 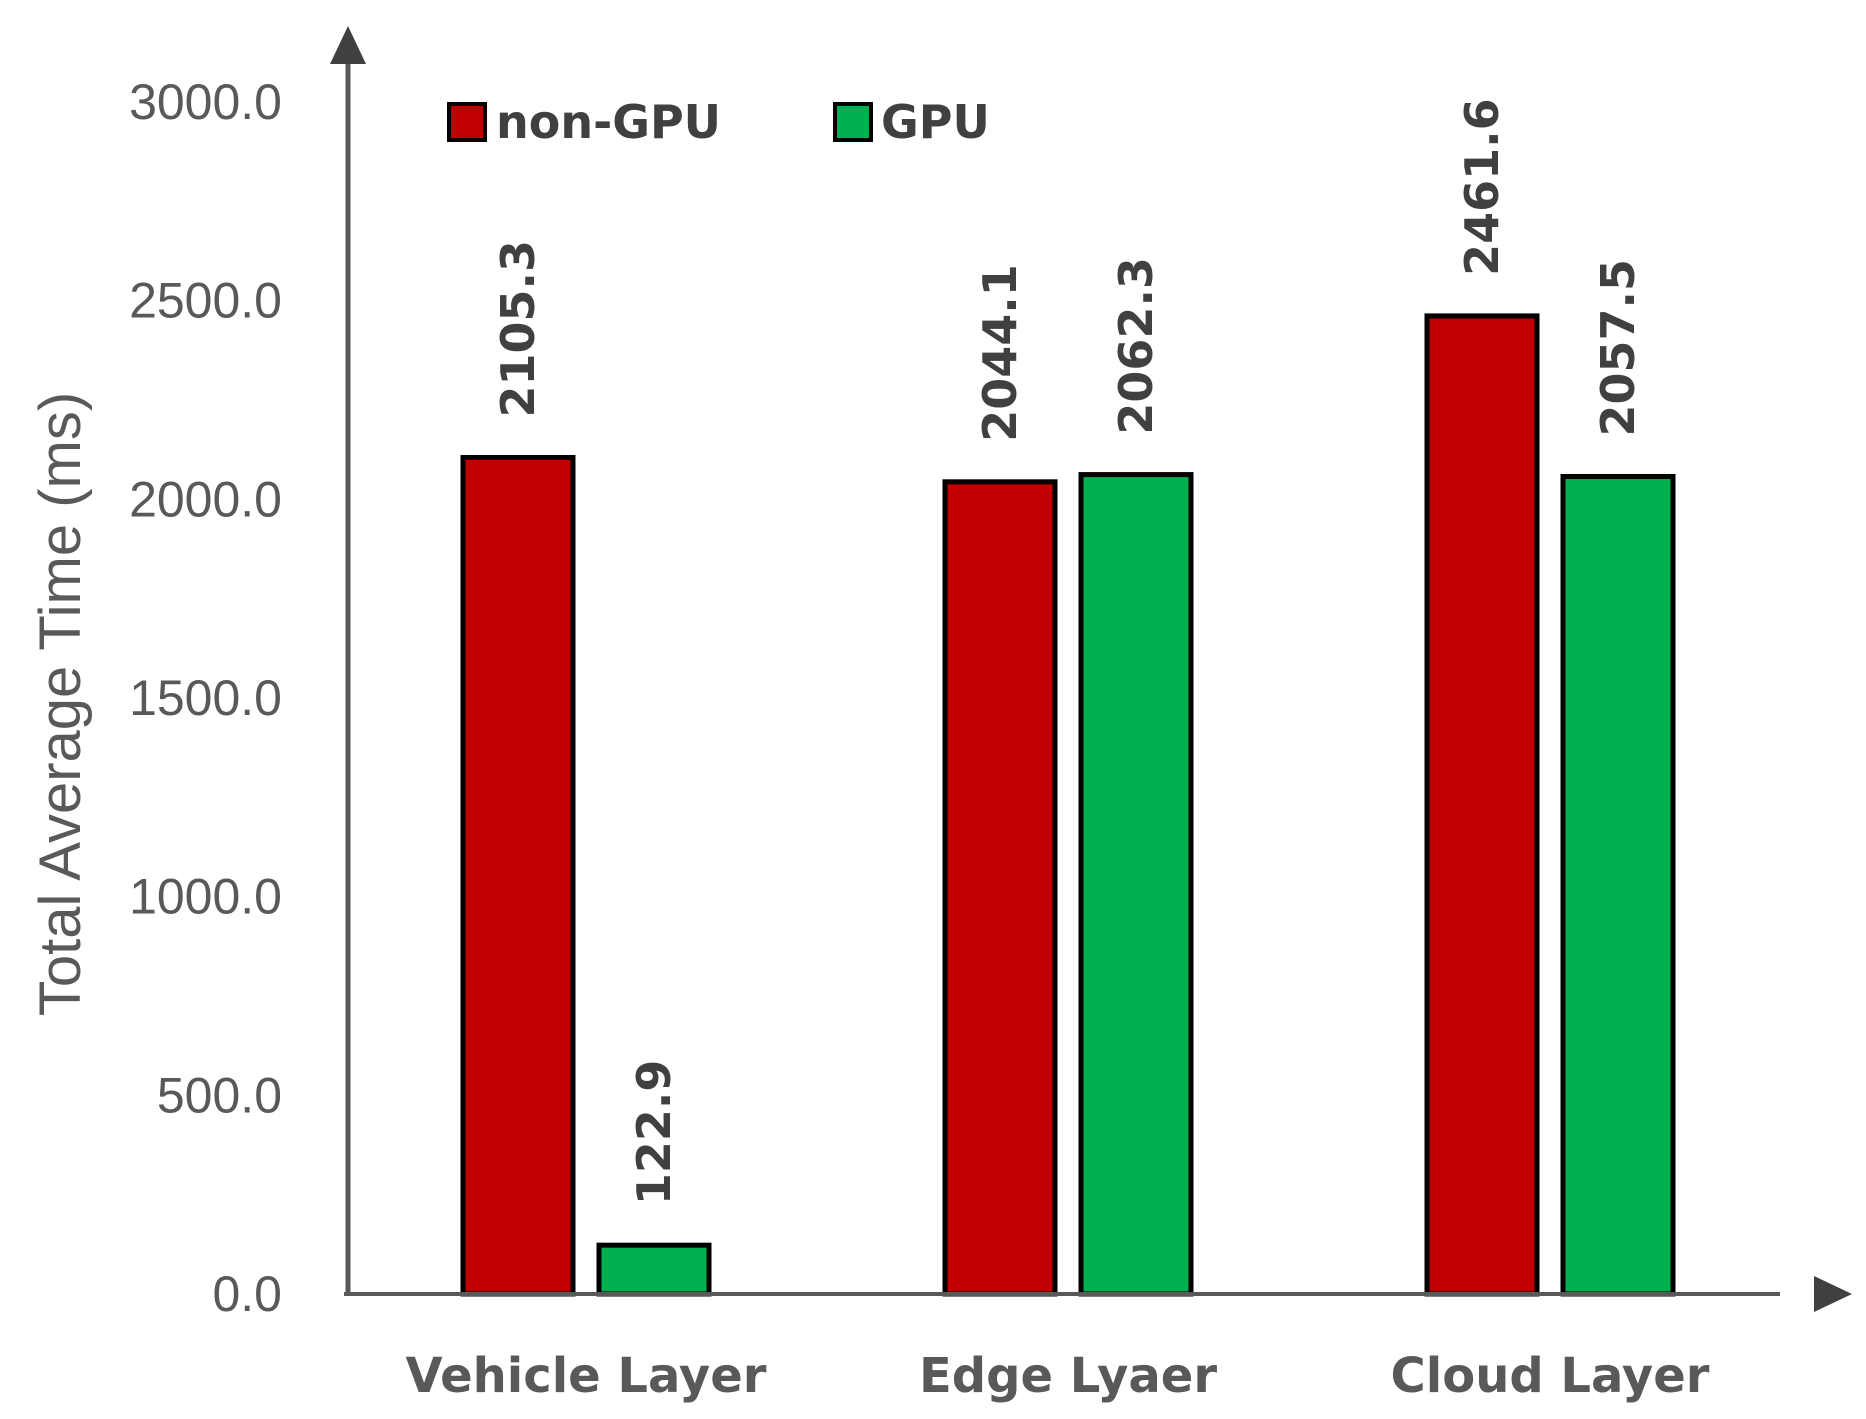 I want to click on legend-label: GPU, so click(x=935, y=122).